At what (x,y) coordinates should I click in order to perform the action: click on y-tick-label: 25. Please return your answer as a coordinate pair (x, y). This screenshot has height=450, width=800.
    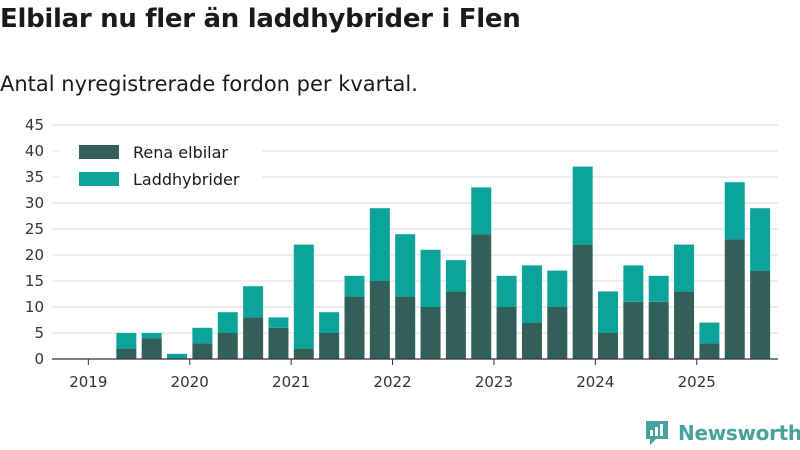
    Looking at the image, I should click on (34, 229).